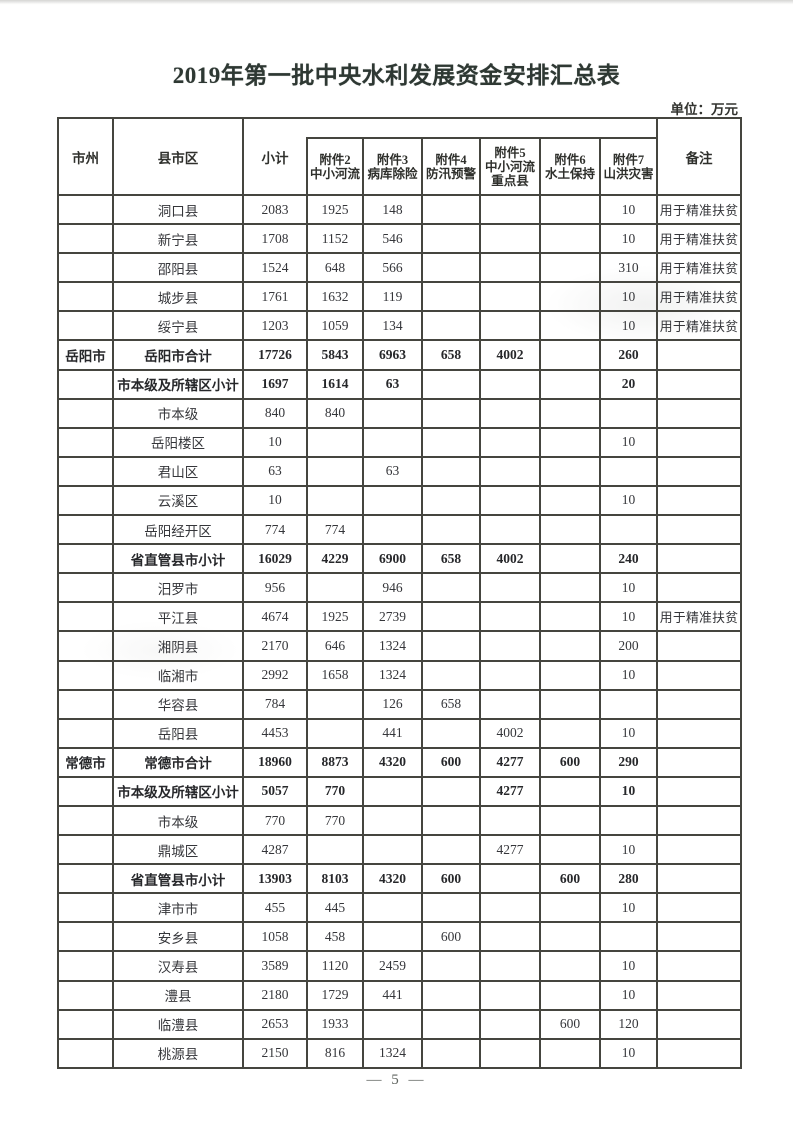 The image size is (793, 1123). Describe the element at coordinates (628, 268) in the screenshot. I see `attachment7-value-cell: 310` at that location.